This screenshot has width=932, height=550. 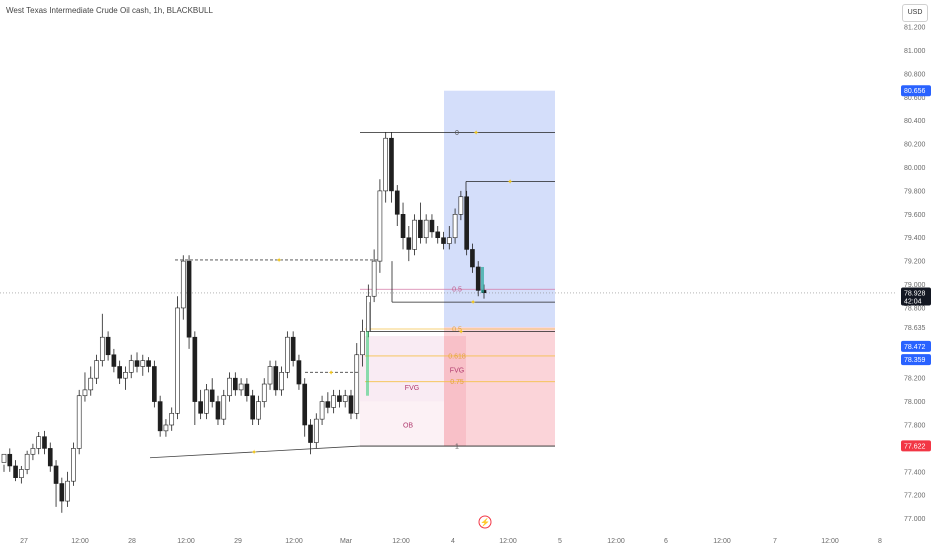 I want to click on y-tick-5: 80.200, so click(x=915, y=145).